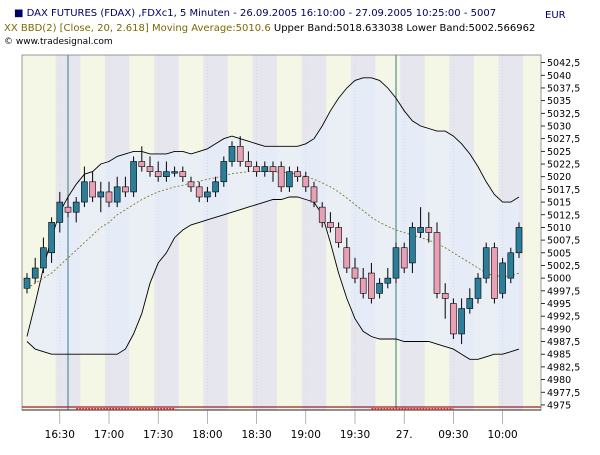 This screenshot has width=600, height=455. I want to click on x-tick-label: 27., so click(404, 435).